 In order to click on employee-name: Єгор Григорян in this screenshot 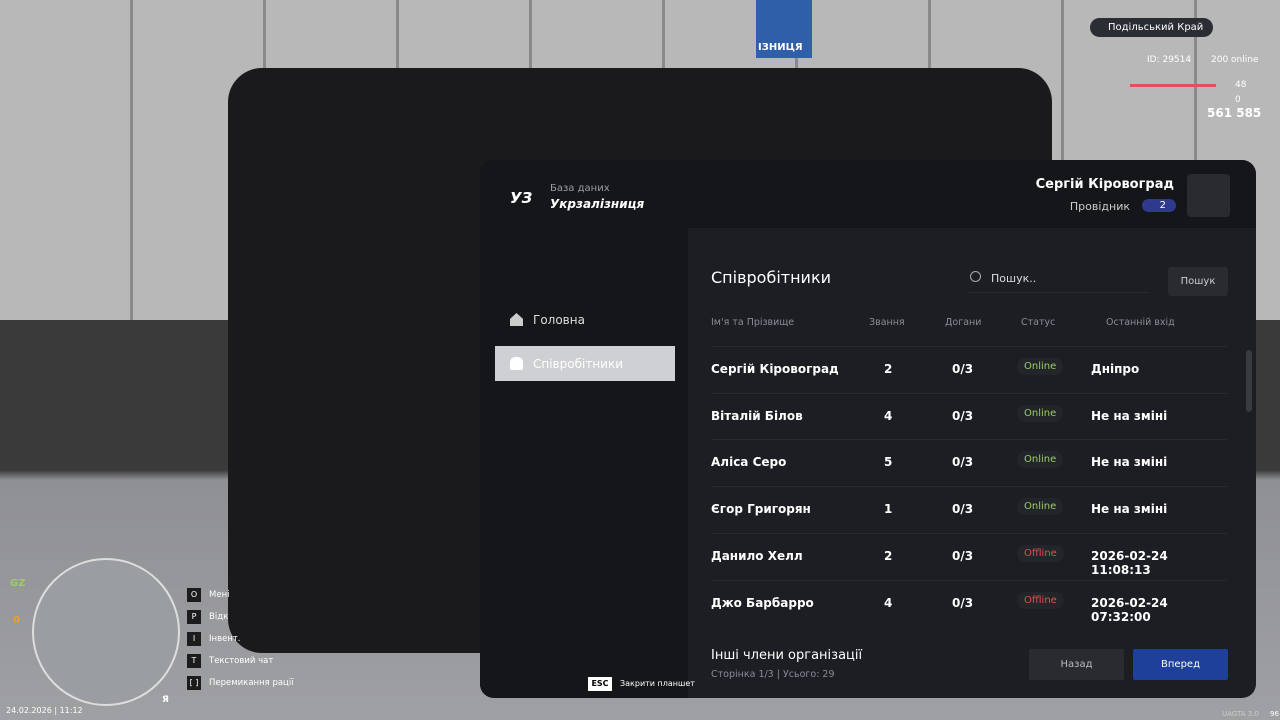, I will do `click(761, 509)`.